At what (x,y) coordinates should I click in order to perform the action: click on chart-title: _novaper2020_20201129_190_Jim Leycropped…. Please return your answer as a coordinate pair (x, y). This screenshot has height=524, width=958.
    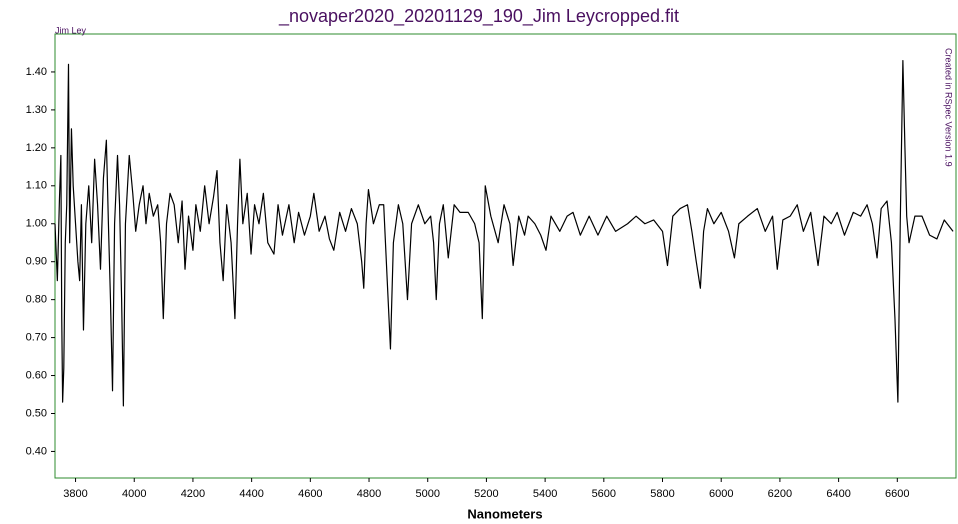
    Looking at the image, I should click on (478, 16).